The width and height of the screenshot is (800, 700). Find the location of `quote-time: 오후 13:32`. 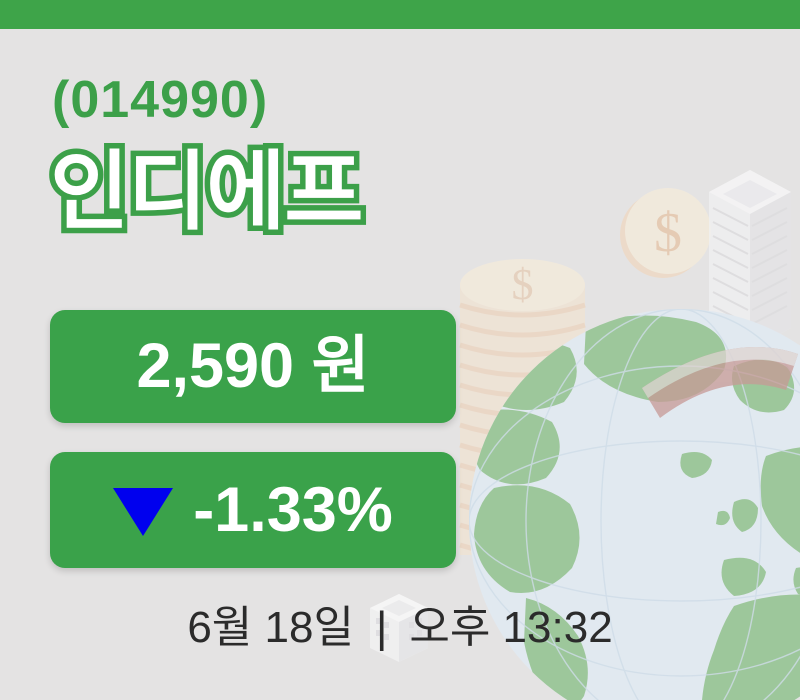

quote-time: 오후 13:32 is located at coordinates (511, 627).